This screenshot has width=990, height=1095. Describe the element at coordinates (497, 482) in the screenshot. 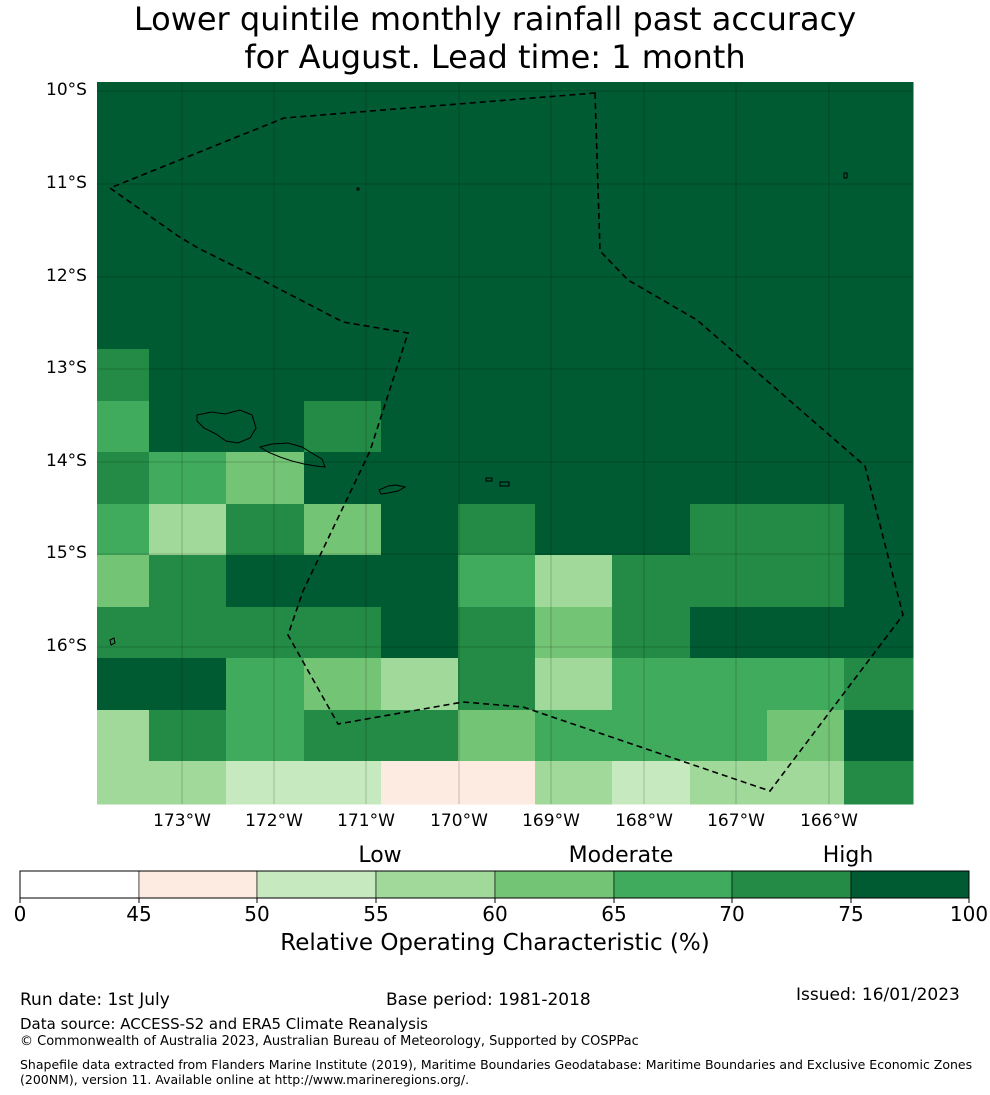

I see `island-manua` at that location.